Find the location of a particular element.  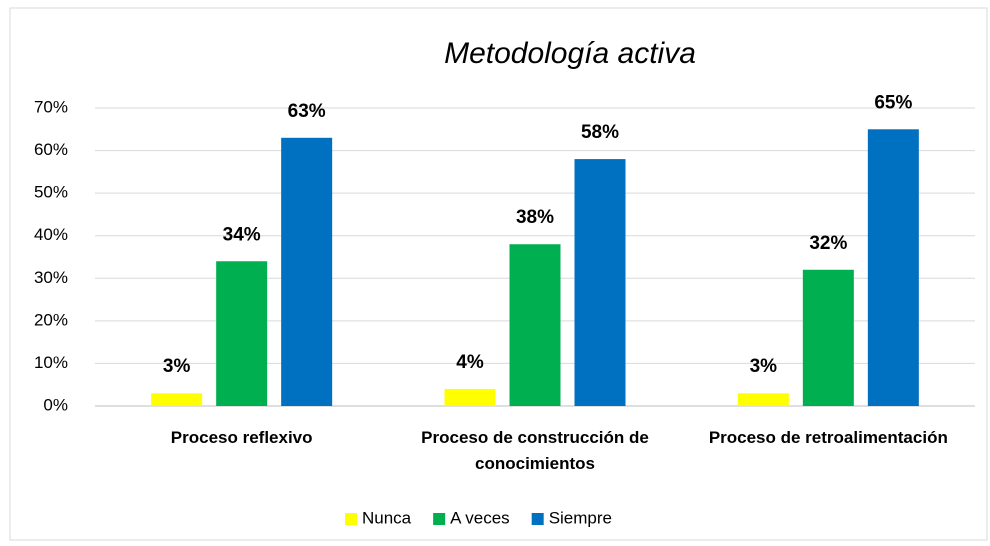

y-tick-label: 40% is located at coordinates (51, 234).